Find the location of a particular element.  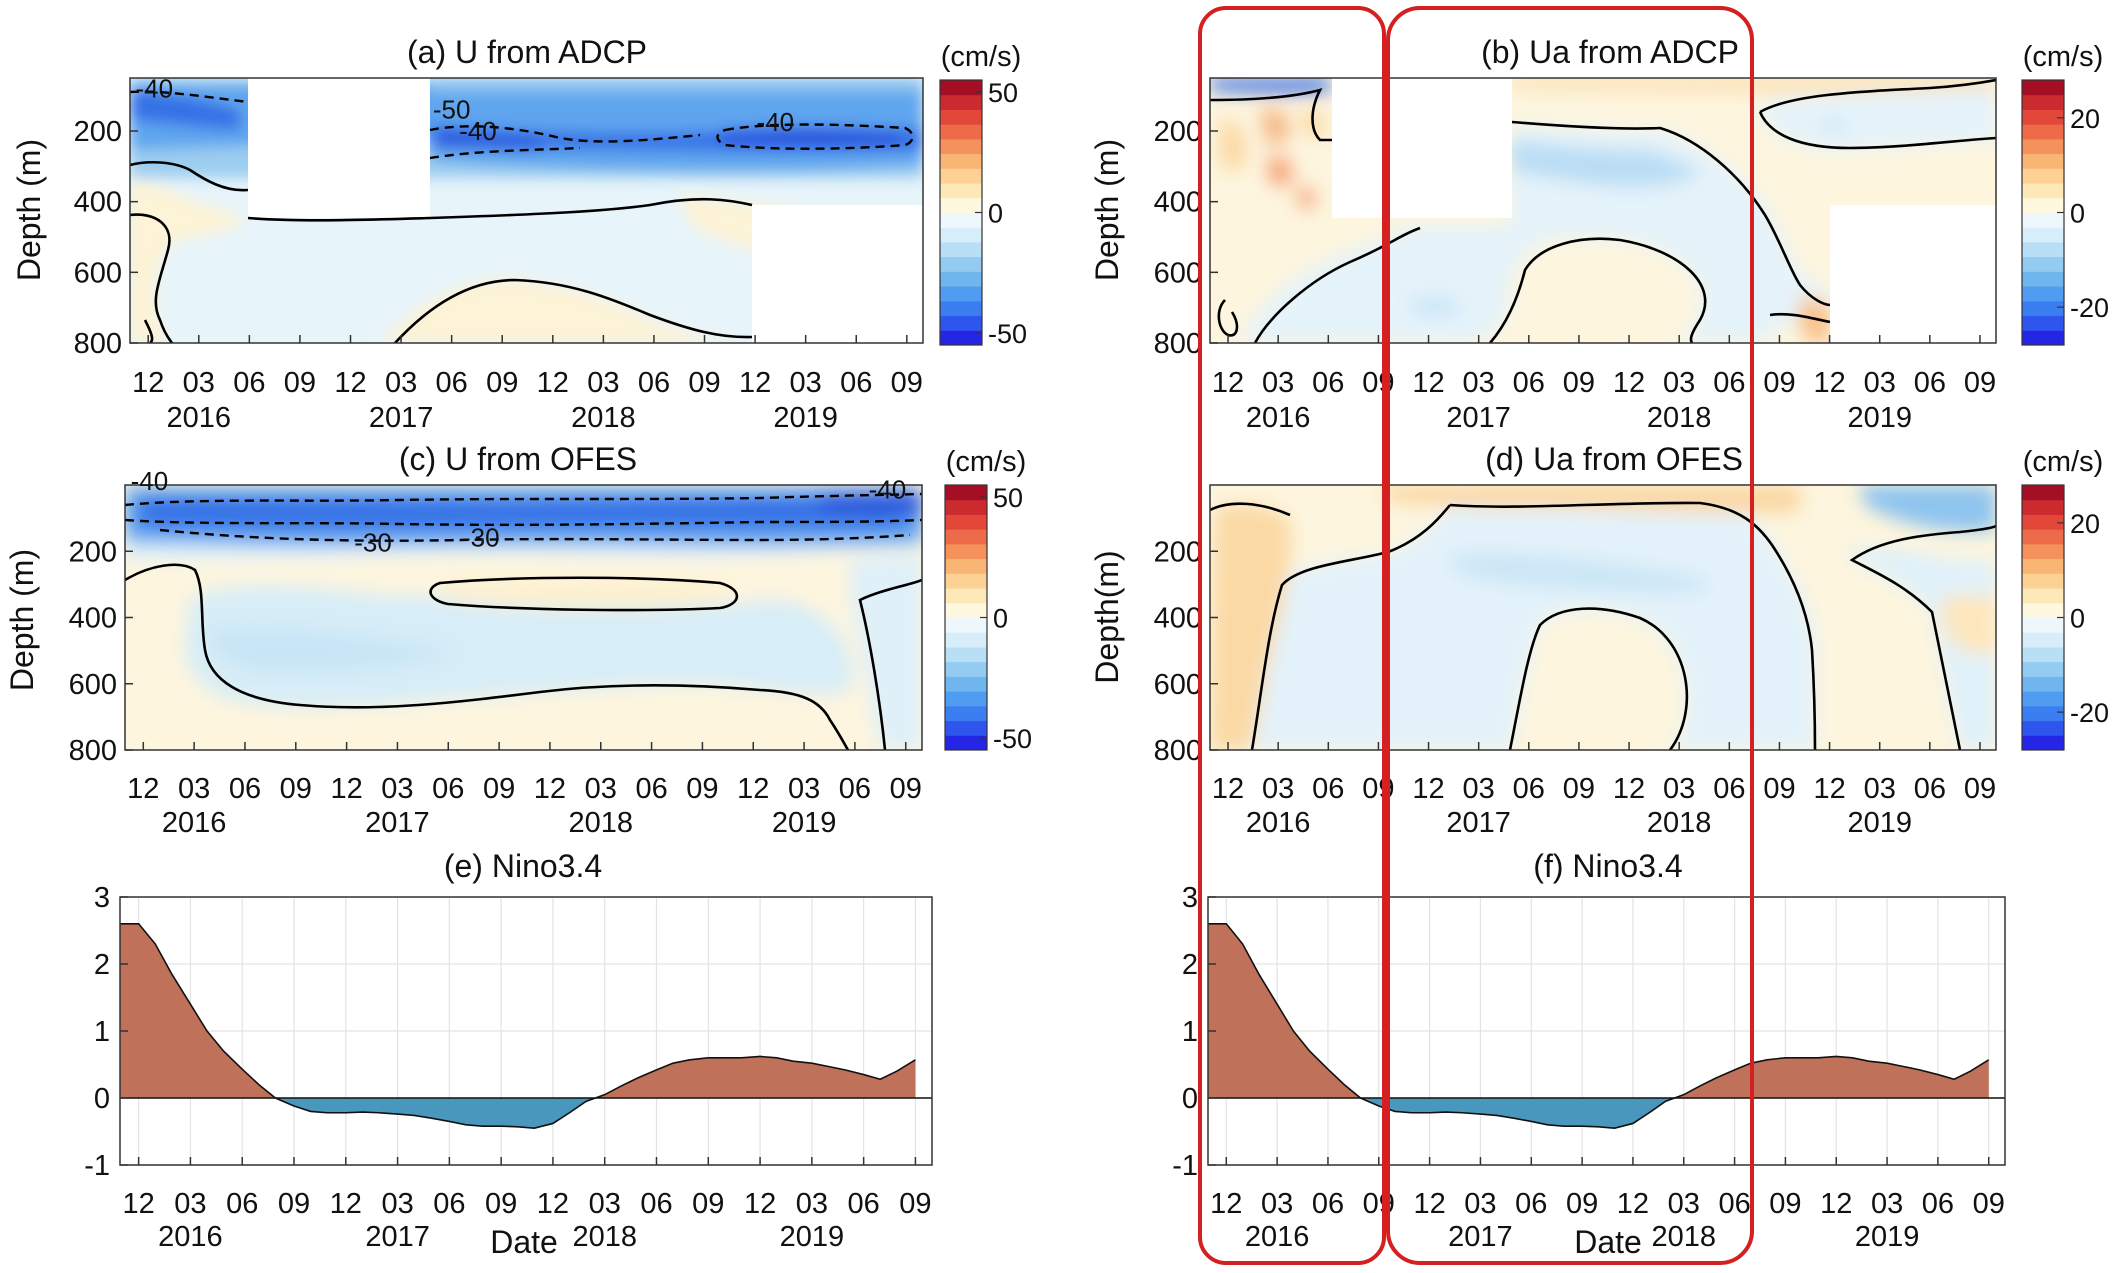

y-tick-label: 0 is located at coordinates (1190, 1099).